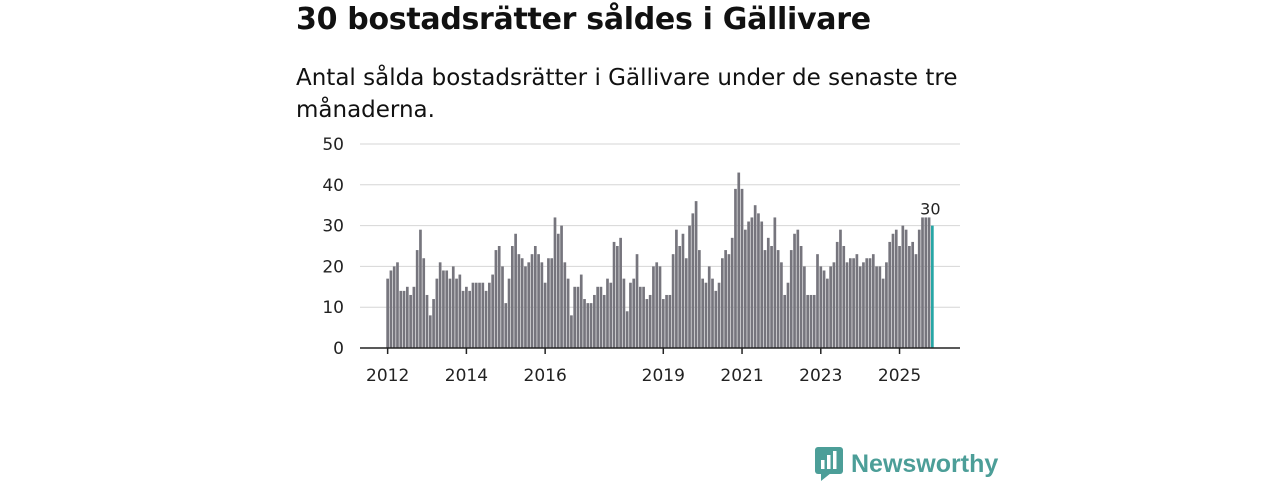  I want to click on y-tick-label: 10, so click(333, 308).